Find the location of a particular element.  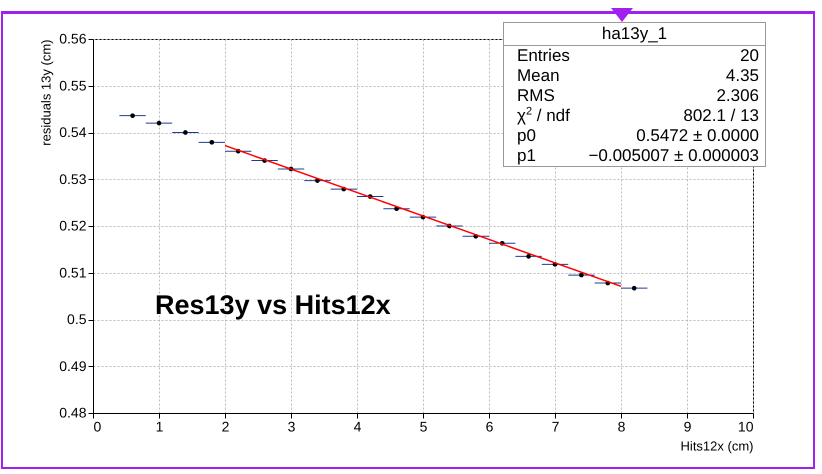

x-tick-label: 0 is located at coordinates (98, 426).